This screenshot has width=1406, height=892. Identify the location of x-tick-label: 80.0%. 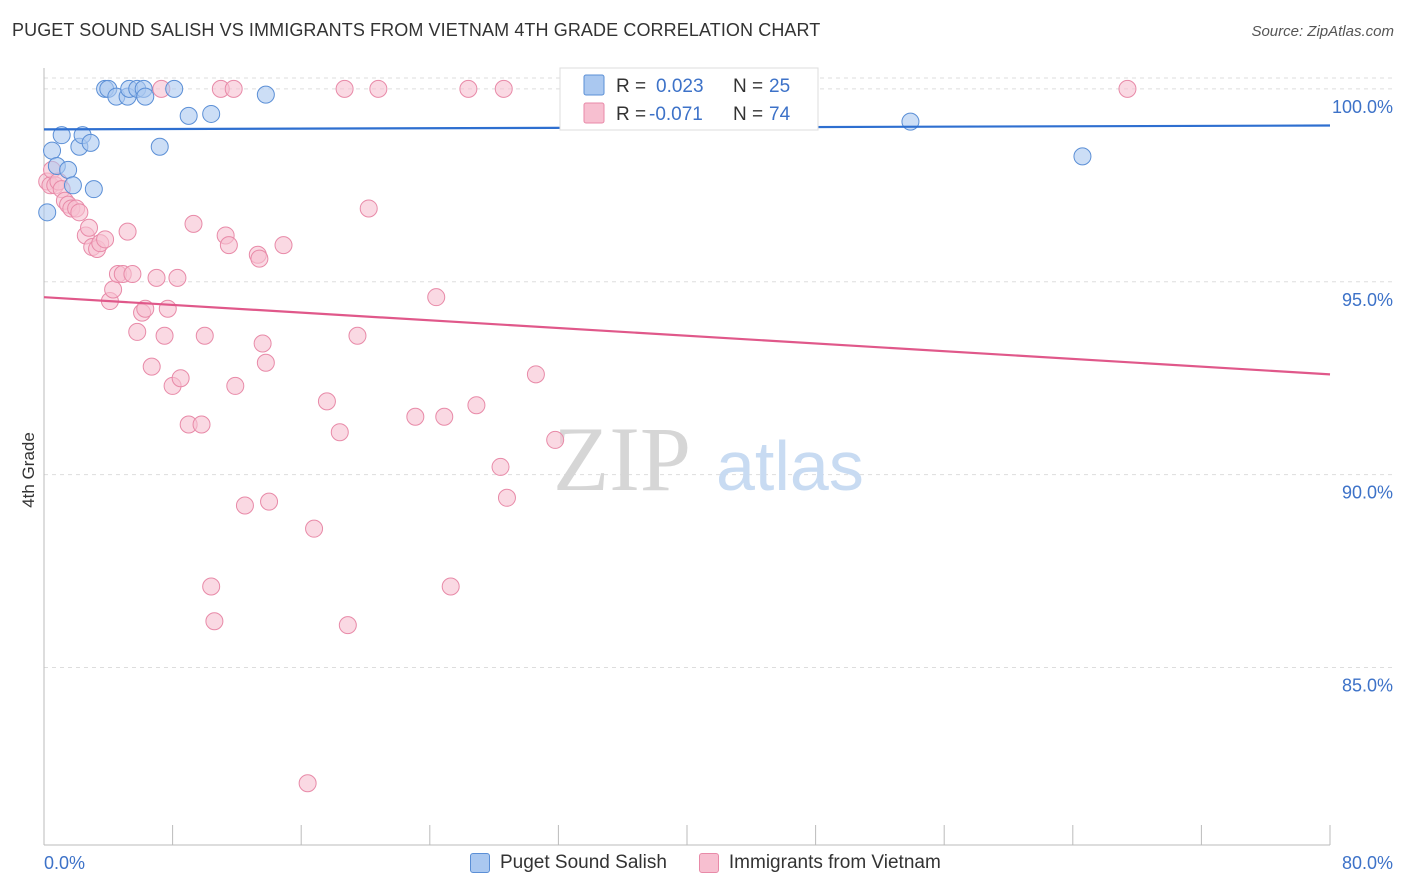
(1367, 863).